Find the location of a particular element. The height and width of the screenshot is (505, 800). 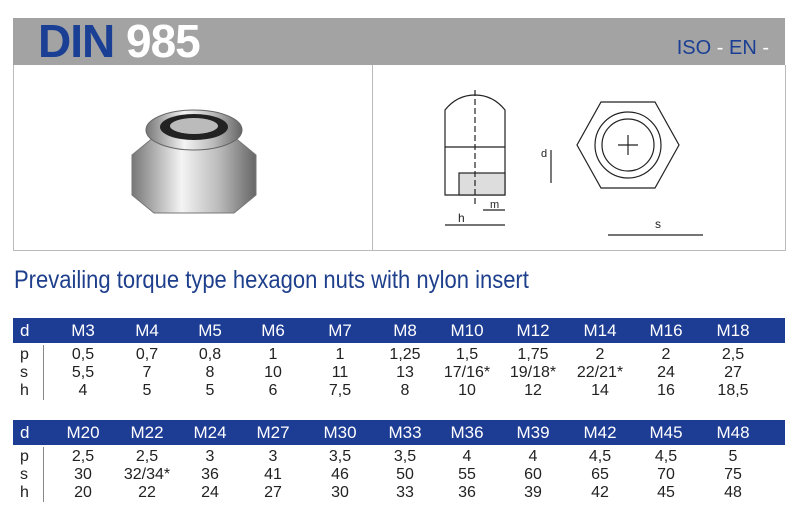

d-label: d is located at coordinates (25, 330).